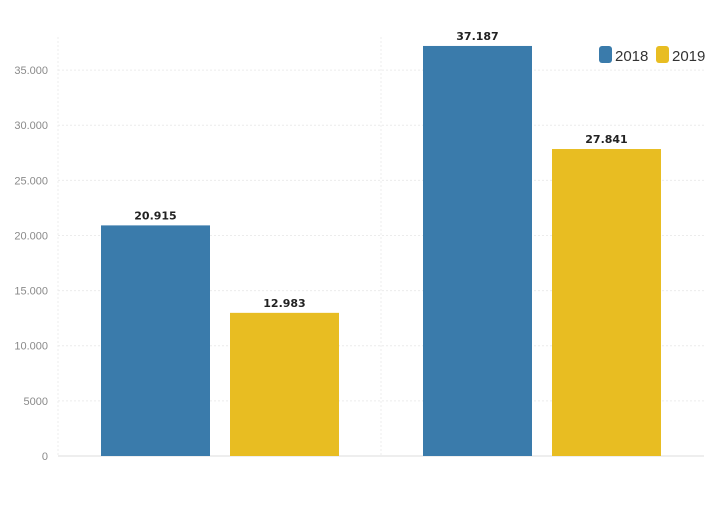 The height and width of the screenshot is (505, 717). Describe the element at coordinates (688, 56) in the screenshot. I see `legend-label-2019: 2019` at that location.